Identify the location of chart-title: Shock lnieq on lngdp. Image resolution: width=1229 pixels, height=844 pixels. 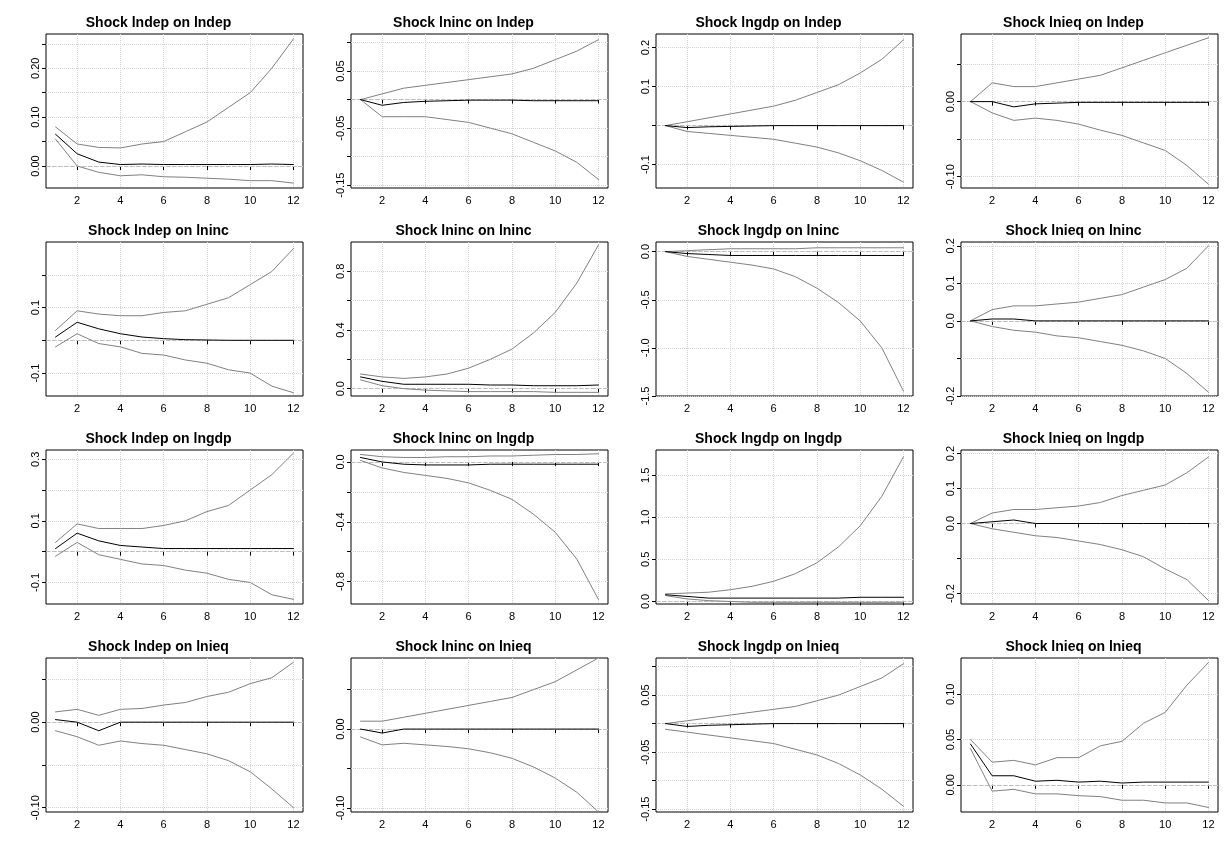
(1073, 438).